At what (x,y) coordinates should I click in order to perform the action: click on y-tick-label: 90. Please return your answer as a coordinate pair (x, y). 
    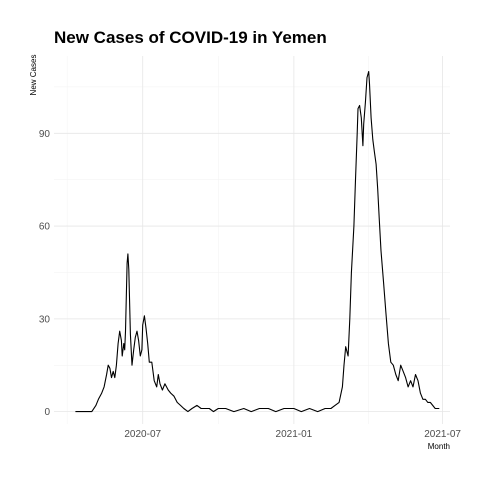
    Looking at the image, I should click on (45, 134).